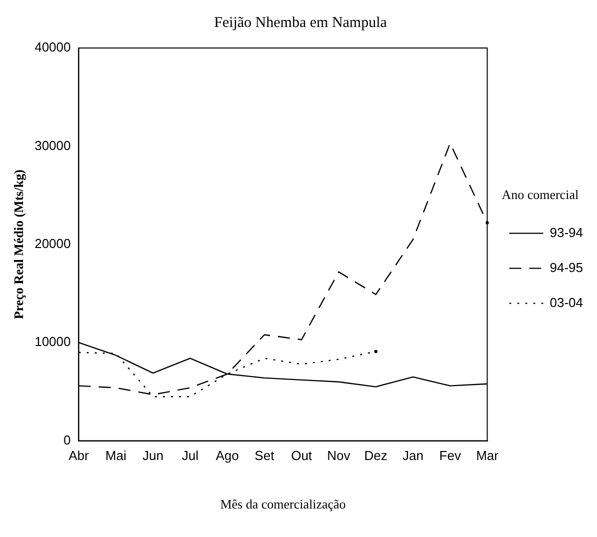 This screenshot has height=537, width=597. I want to click on x-tick-label: Set, so click(264, 456).